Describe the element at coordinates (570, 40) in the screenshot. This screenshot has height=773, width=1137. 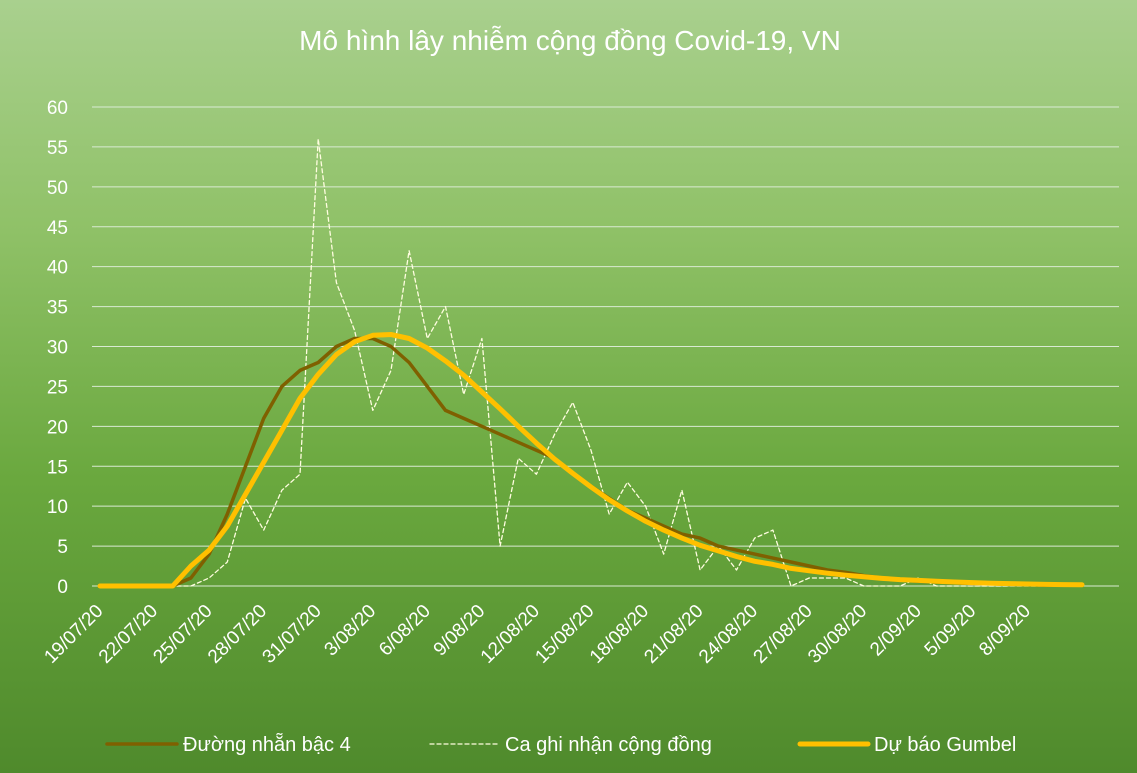
I see `chart-title: Mô hình lây nhiễm cộng đồng Covid-19, VN` at that location.